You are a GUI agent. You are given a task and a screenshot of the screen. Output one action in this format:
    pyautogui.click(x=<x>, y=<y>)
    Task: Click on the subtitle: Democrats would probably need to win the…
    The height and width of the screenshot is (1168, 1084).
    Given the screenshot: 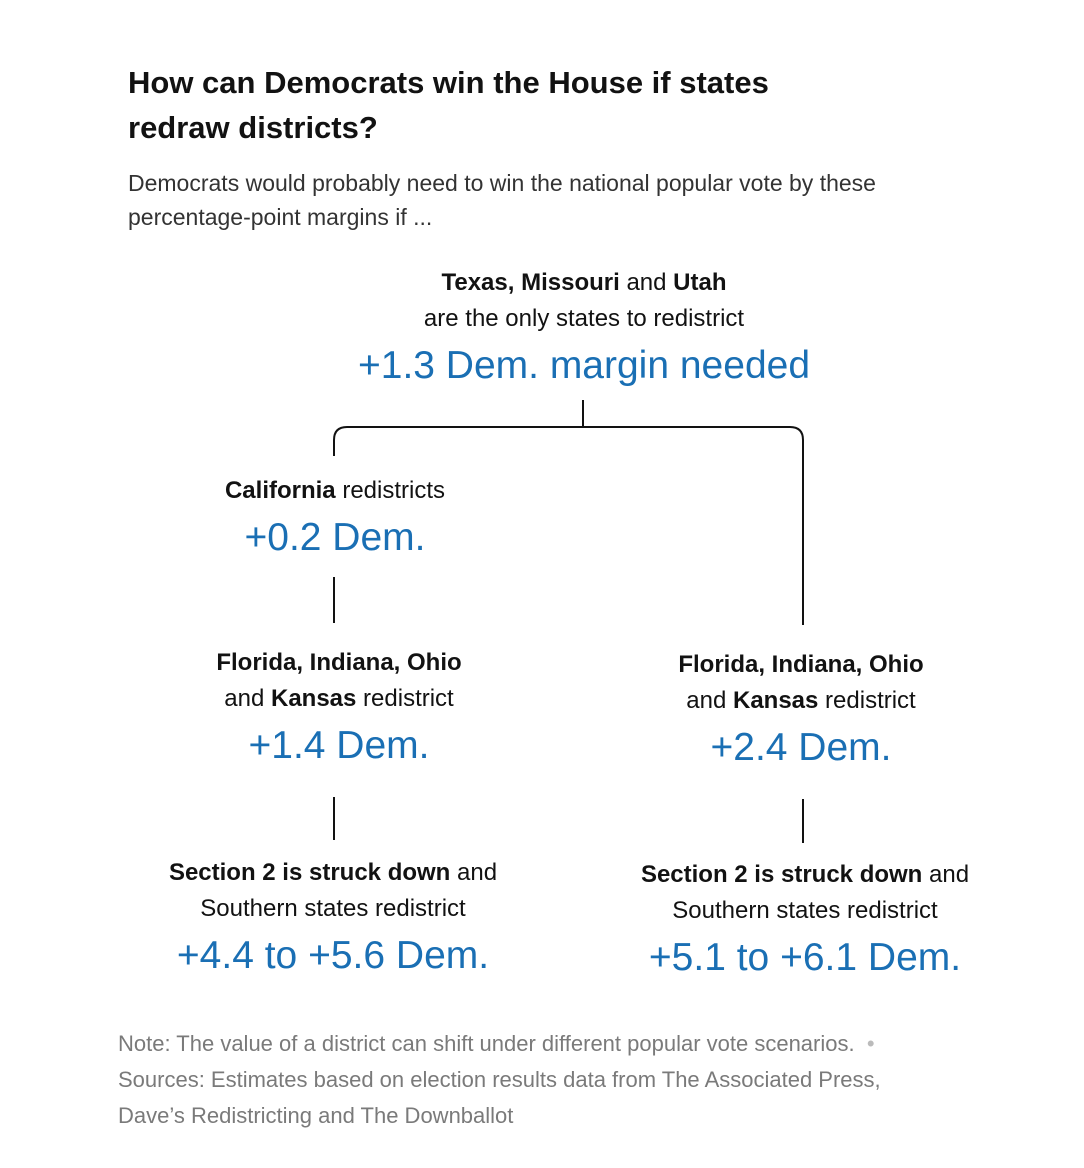 What is the action you would take?
    pyautogui.click(x=502, y=200)
    